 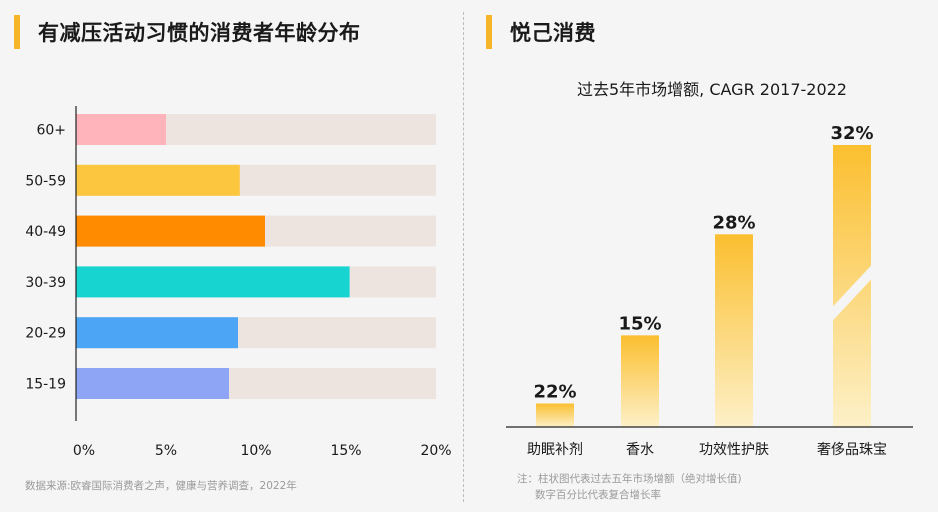 What do you see at coordinates (598, 495) in the screenshot?
I see `chart-note-line-2: 数字百分比代表复合增长率` at bounding box center [598, 495].